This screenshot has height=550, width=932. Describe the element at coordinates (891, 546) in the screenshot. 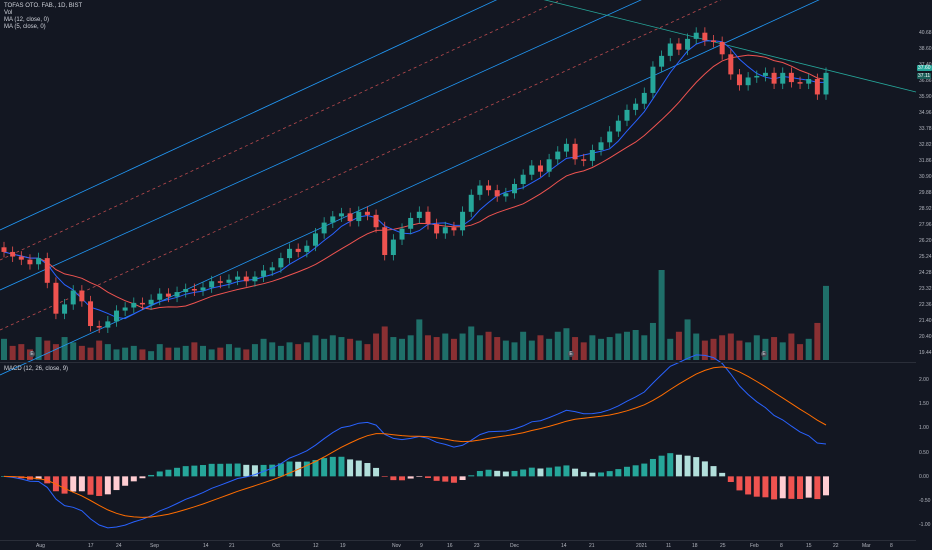

I see `time-tick: 8` at that location.